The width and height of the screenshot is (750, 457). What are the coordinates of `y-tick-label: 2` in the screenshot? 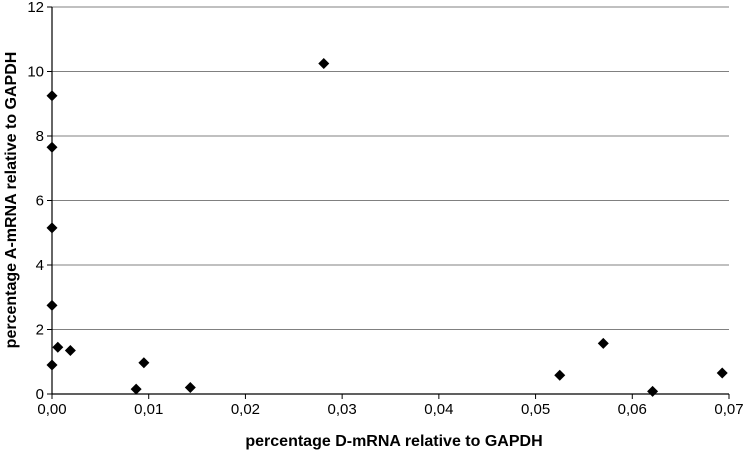 It's located at (40, 330).